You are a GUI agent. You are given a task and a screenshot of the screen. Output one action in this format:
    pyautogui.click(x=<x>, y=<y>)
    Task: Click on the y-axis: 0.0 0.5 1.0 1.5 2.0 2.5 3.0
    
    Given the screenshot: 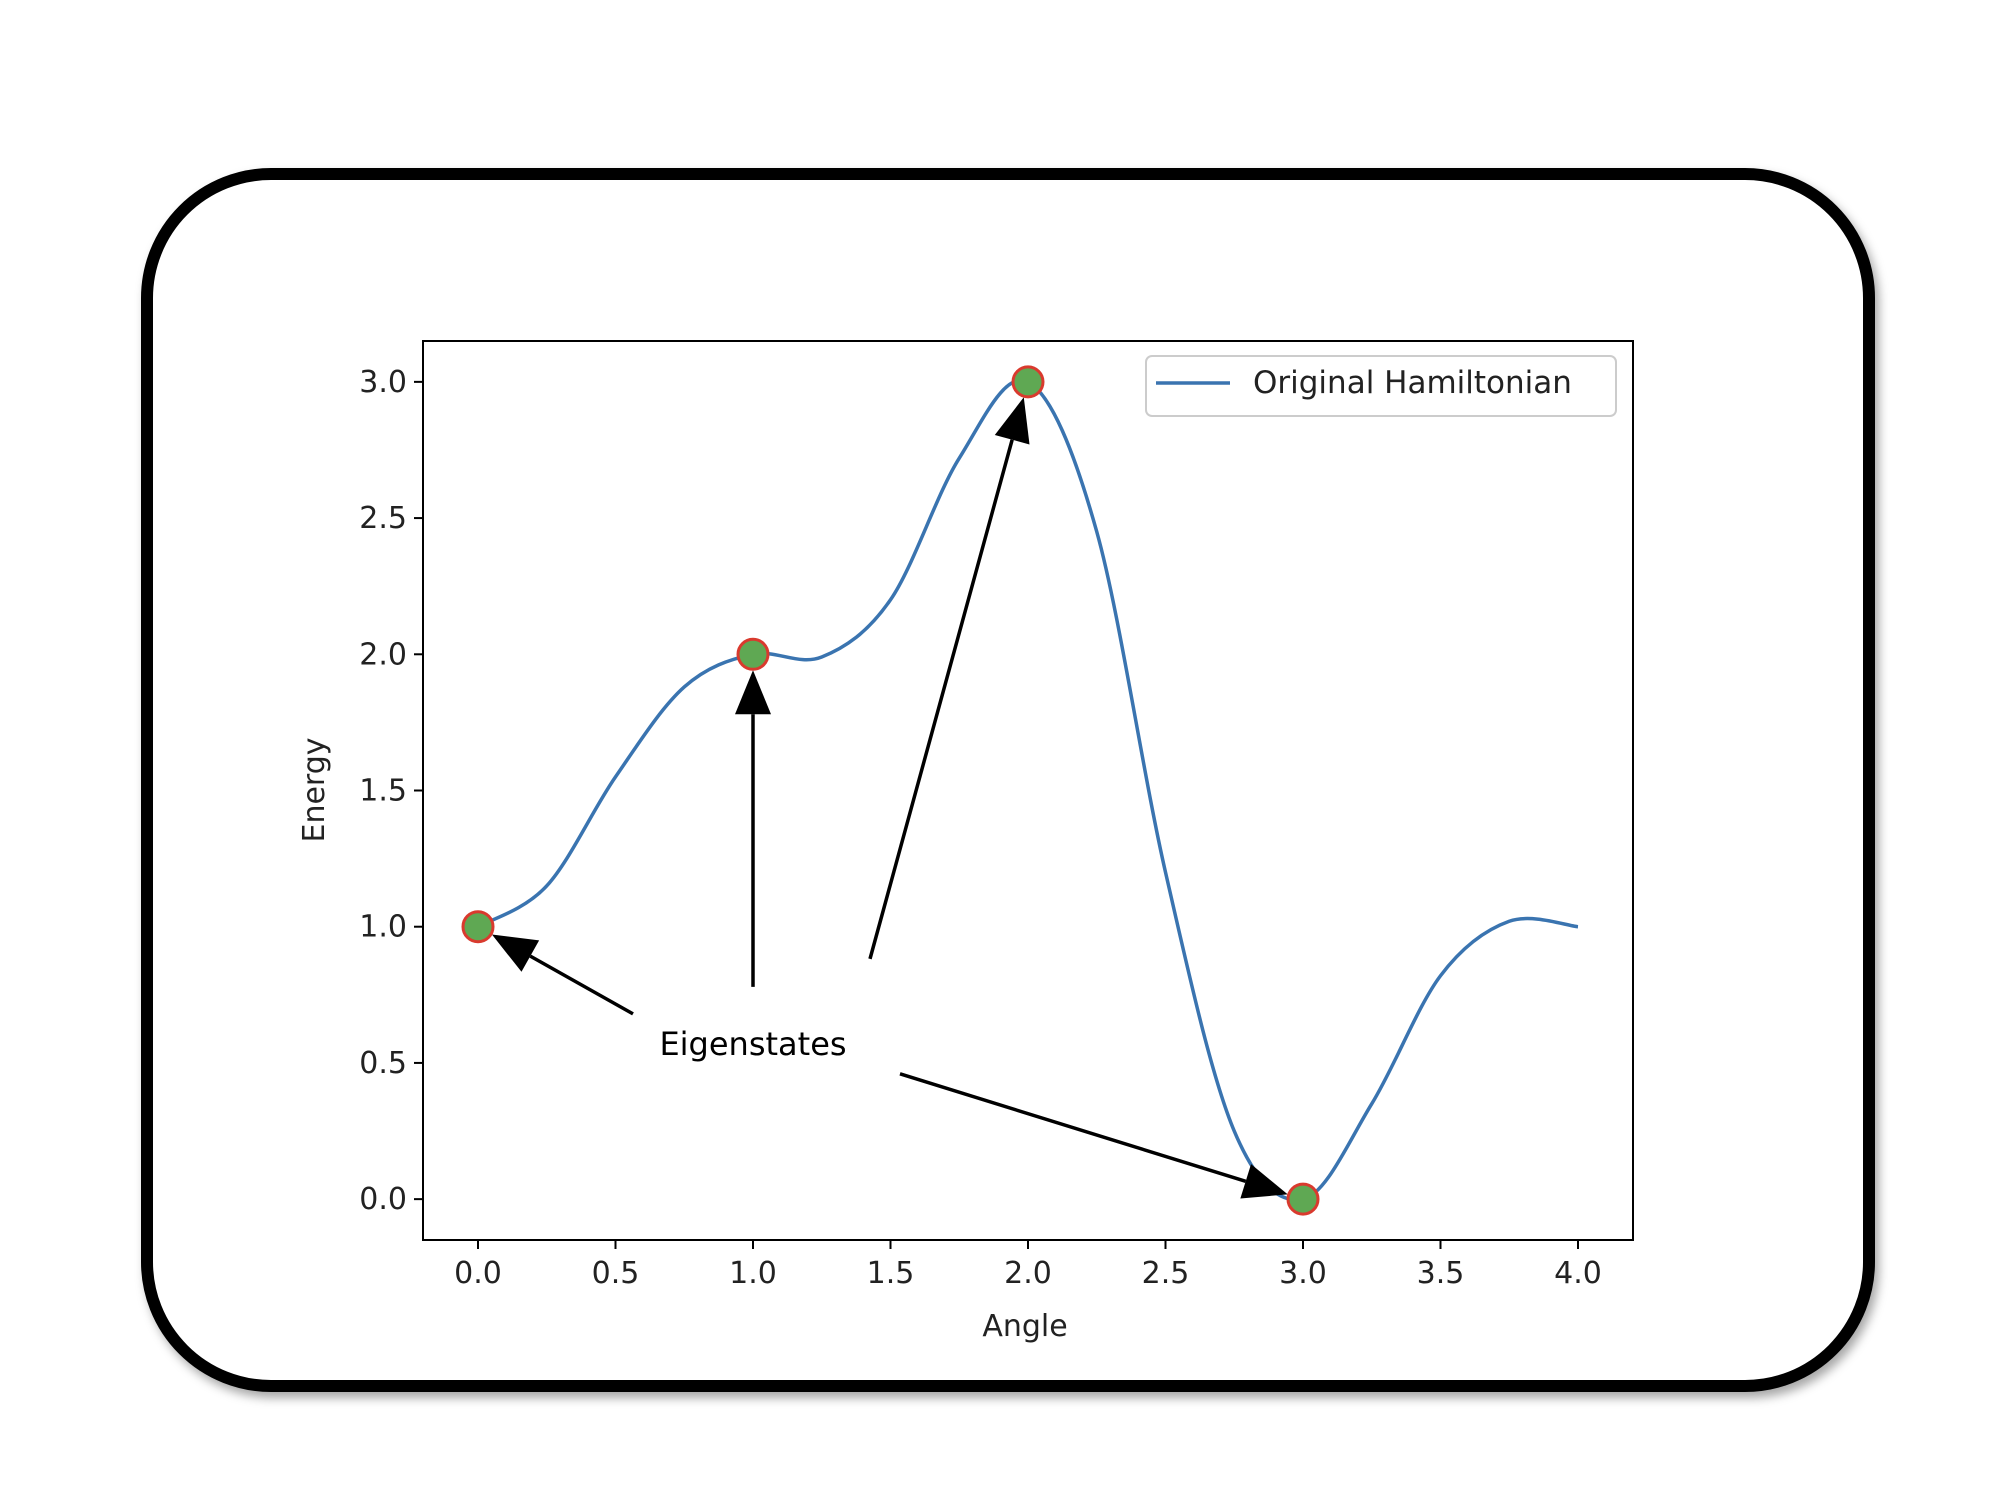 What is the action you would take?
    pyautogui.click(x=391, y=791)
    